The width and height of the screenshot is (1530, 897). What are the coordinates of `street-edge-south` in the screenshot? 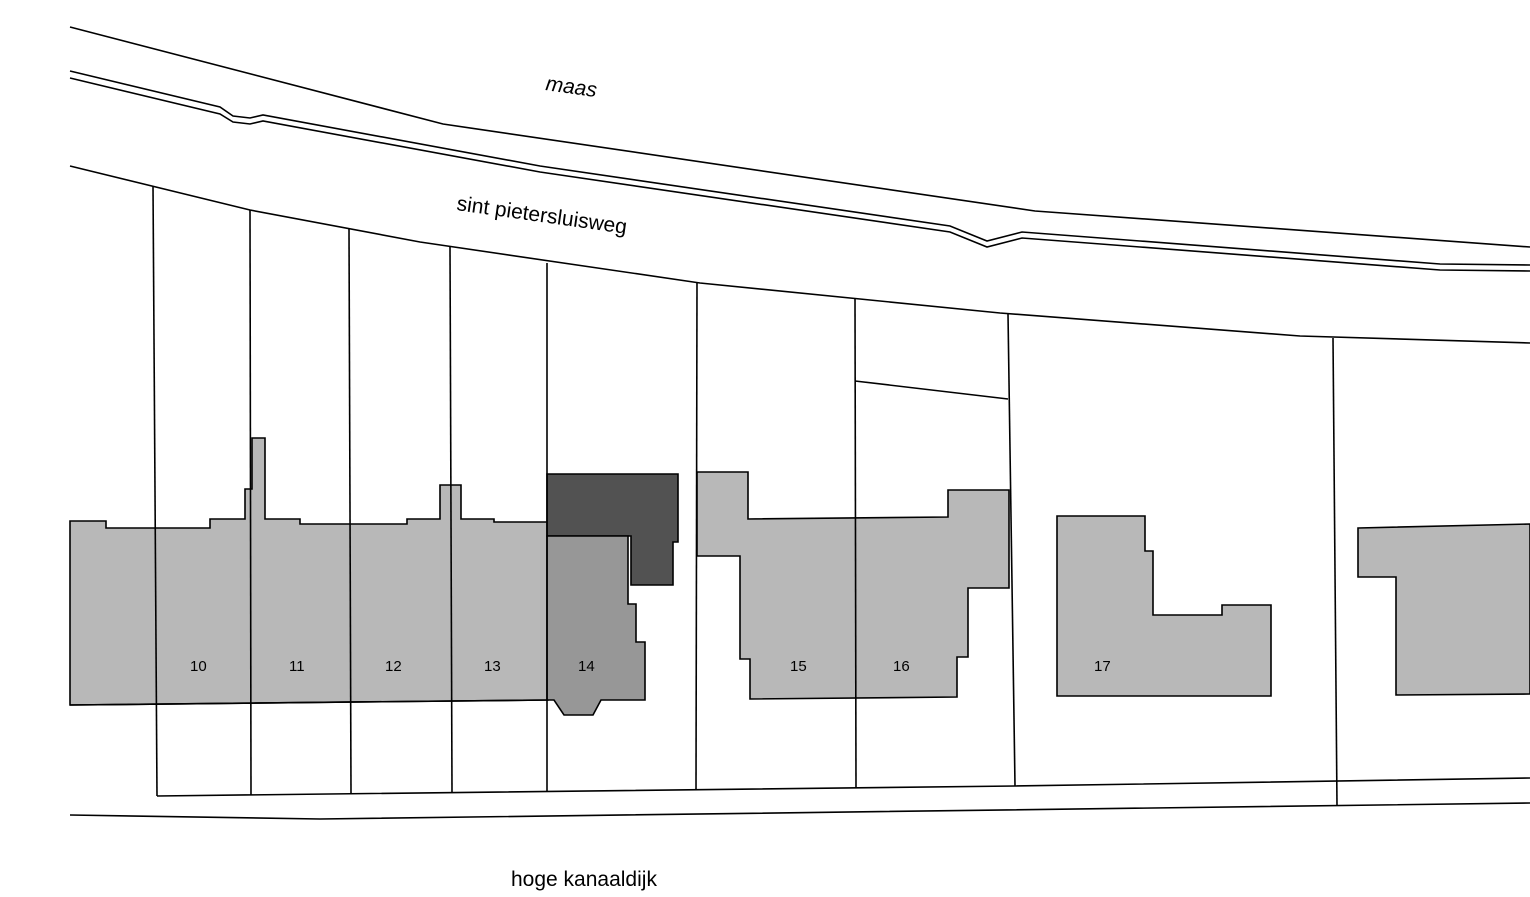 It's located at (799, 811).